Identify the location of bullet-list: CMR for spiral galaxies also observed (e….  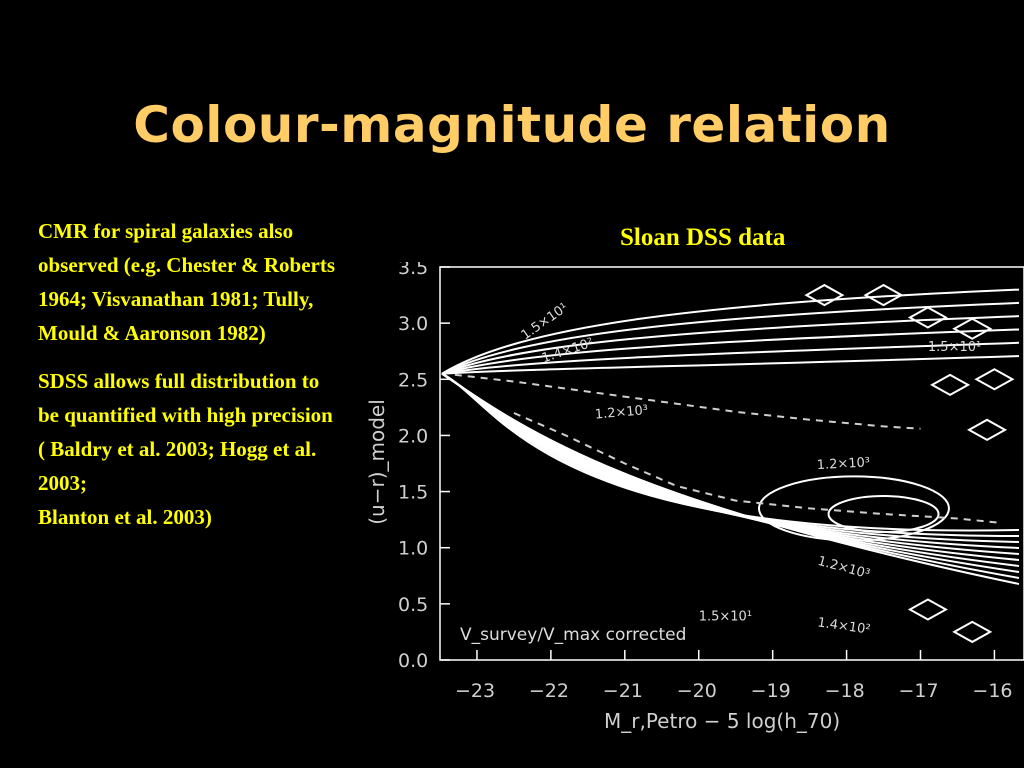
(188, 381).